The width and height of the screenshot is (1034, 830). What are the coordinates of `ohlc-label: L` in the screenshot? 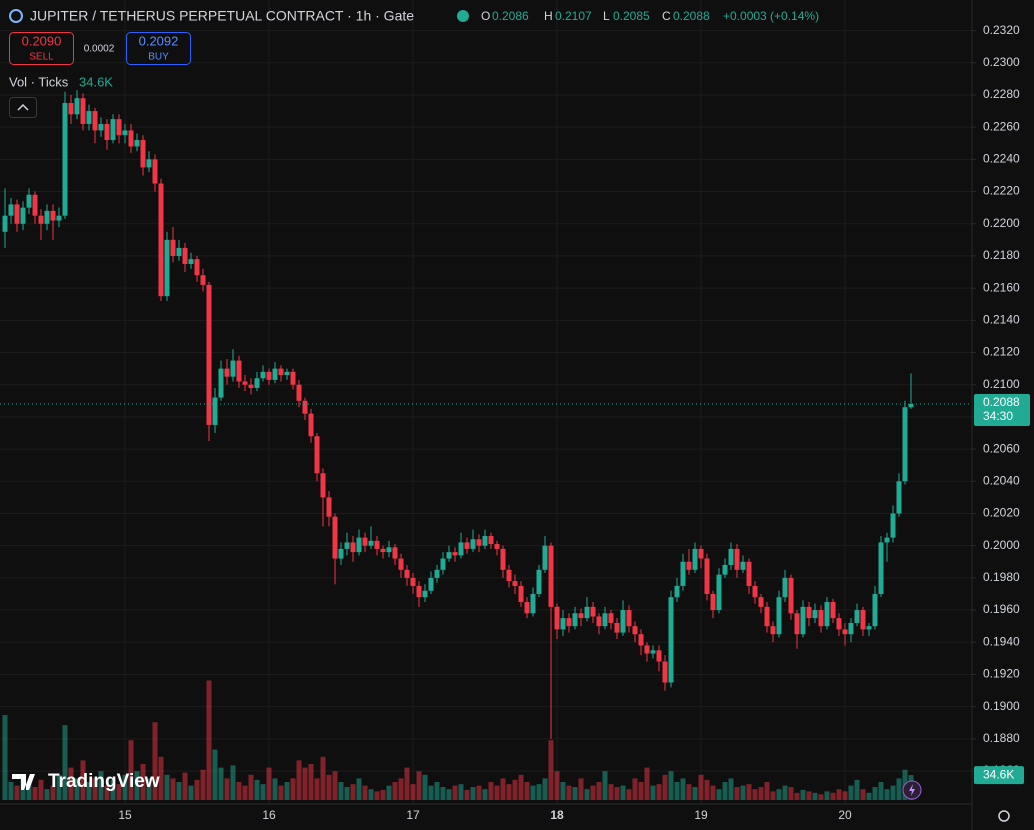 It's located at (606, 16).